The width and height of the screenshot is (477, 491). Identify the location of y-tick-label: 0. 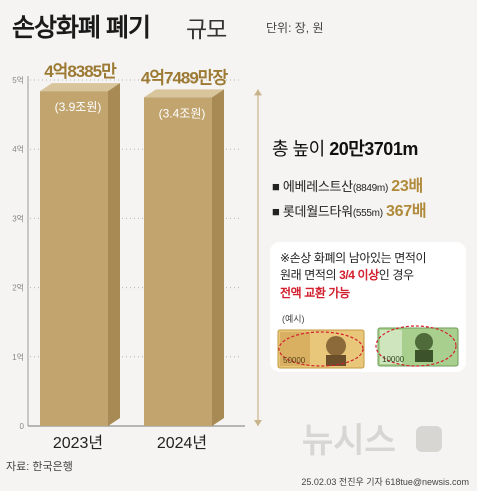
(22, 426).